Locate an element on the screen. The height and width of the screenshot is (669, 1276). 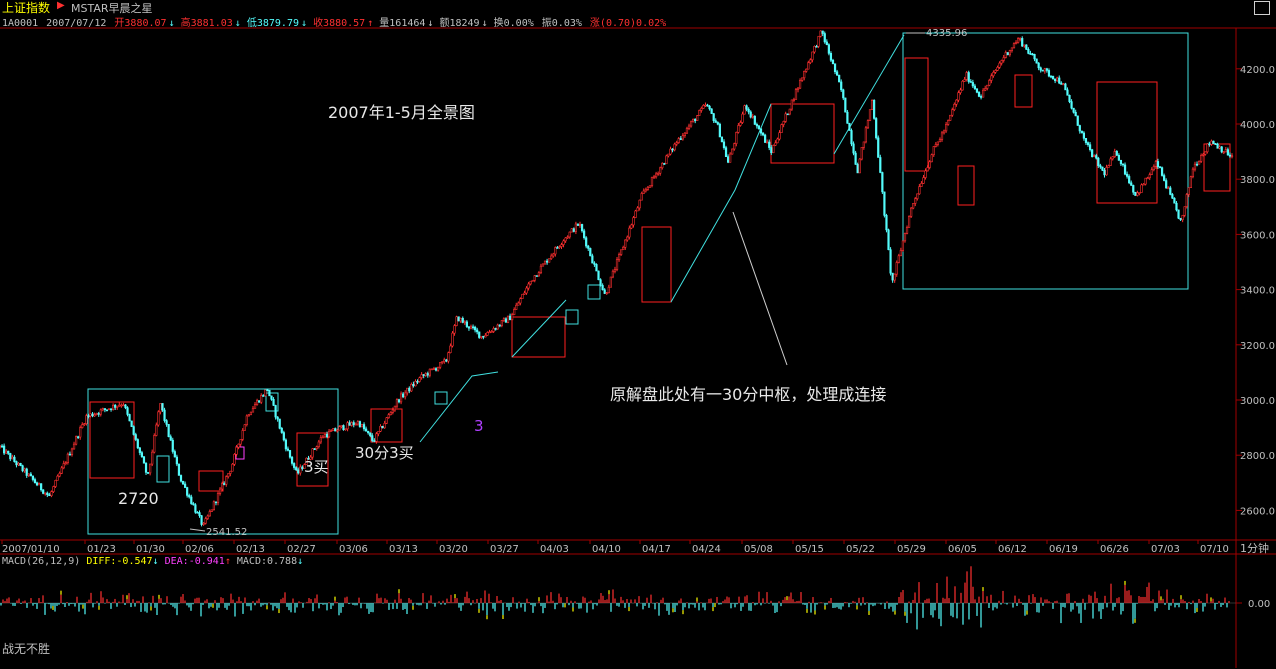
quote-date: 2007/07/12 is located at coordinates (76, 23).